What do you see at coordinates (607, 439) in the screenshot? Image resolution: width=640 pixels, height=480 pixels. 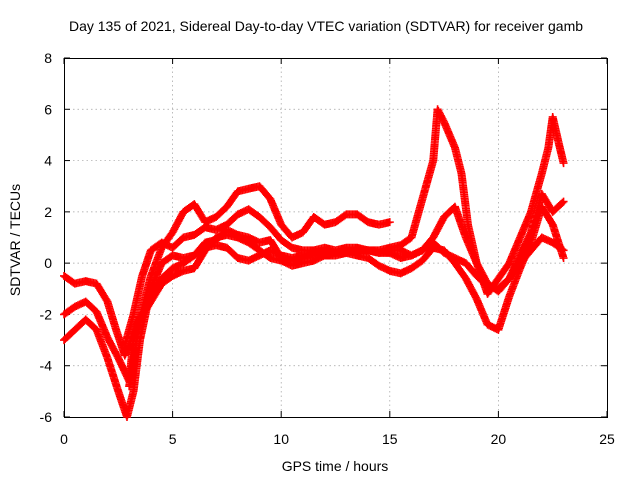 I see `x-tick-label: 25` at bounding box center [607, 439].